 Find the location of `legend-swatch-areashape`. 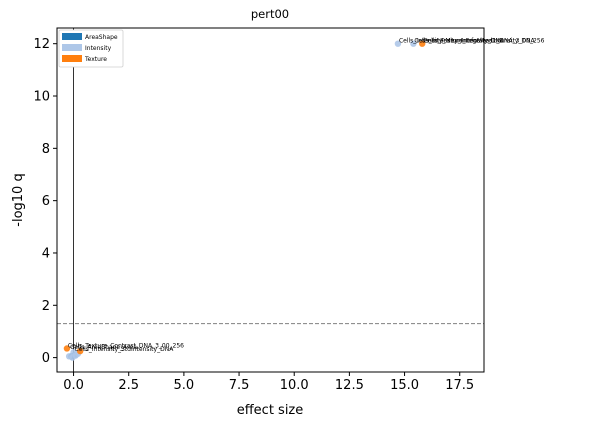

legend-swatch-areashape is located at coordinates (72, 36).